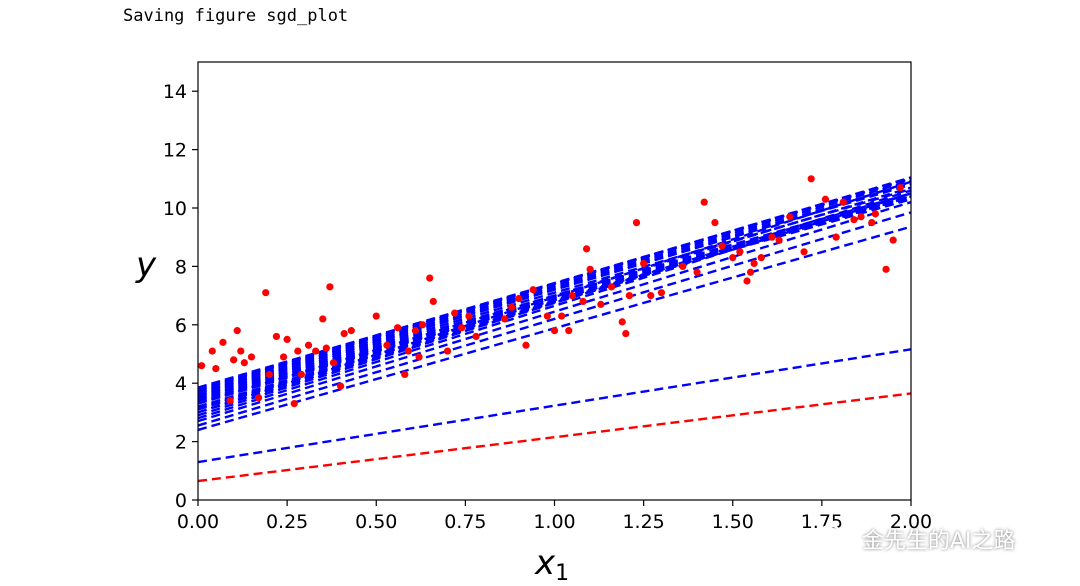  What do you see at coordinates (822, 522) in the screenshot?
I see `x-tick-label-7: 1.75` at bounding box center [822, 522].